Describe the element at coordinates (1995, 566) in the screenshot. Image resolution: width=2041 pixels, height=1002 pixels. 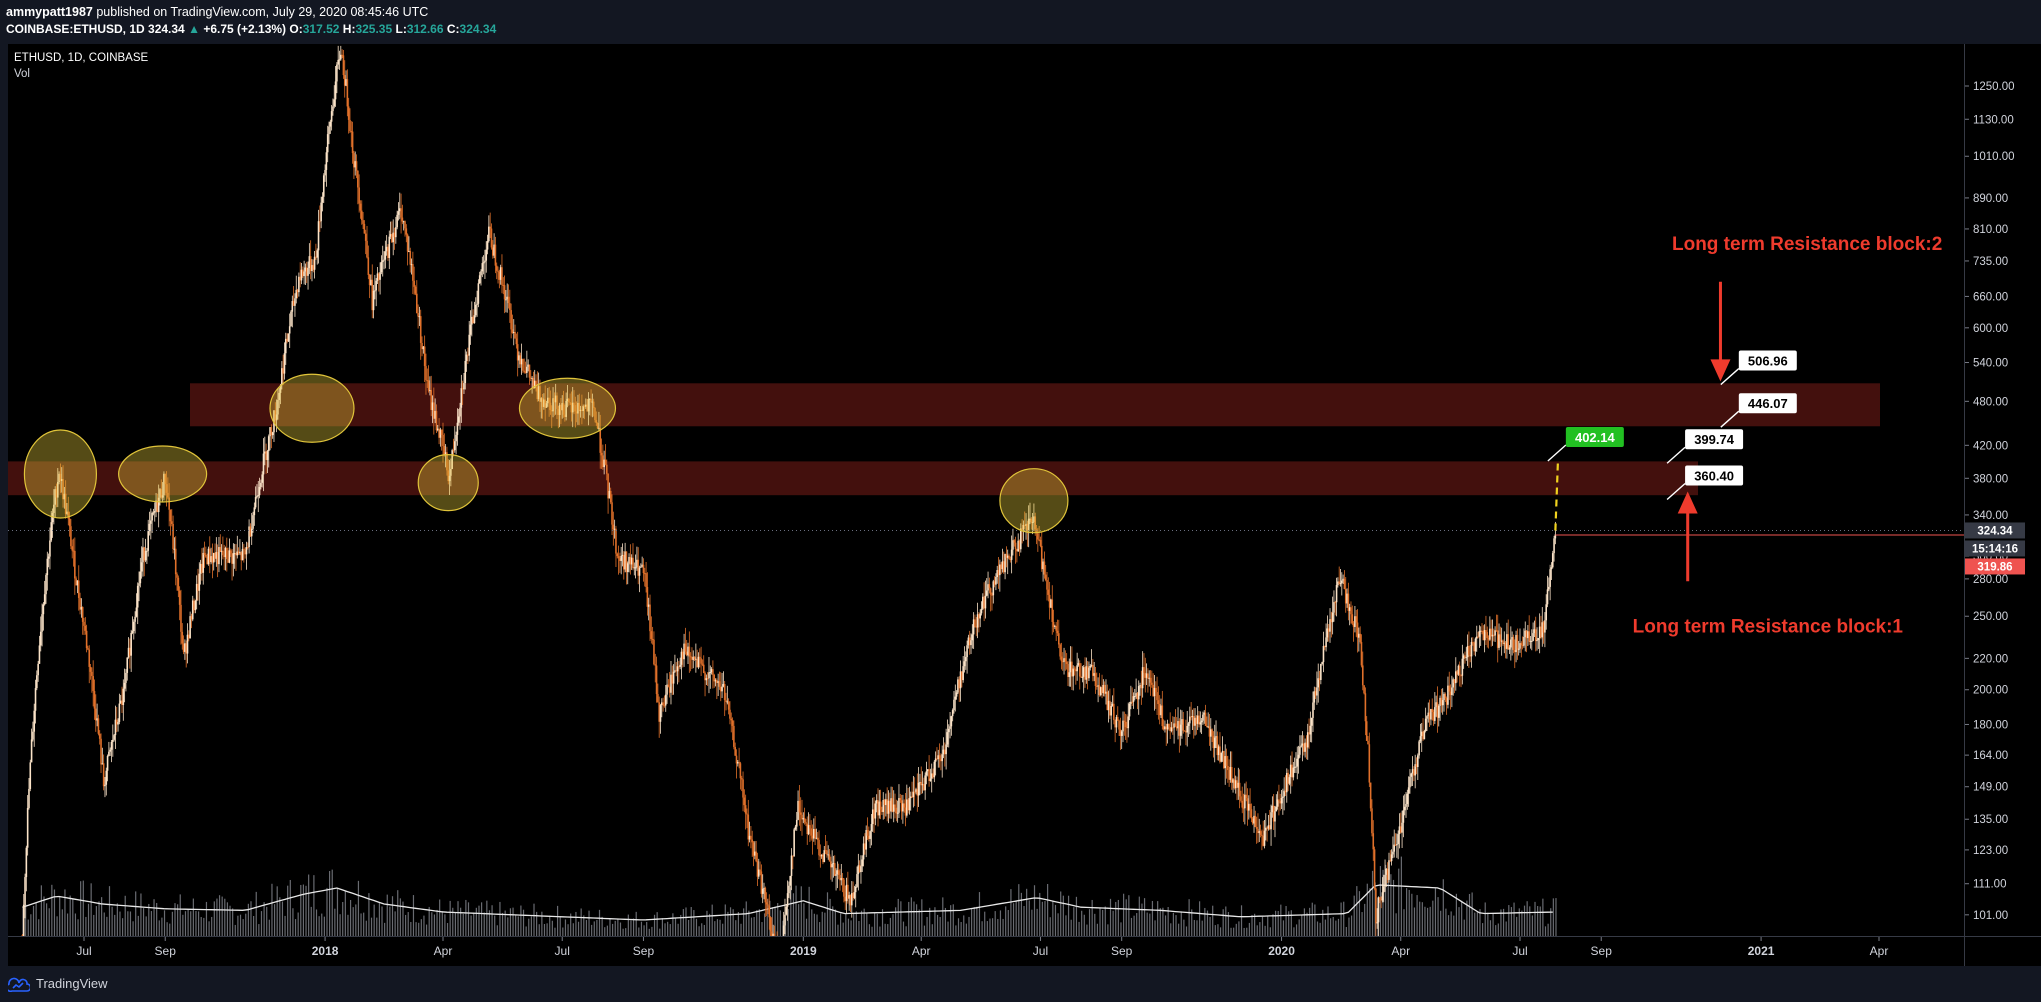
I see `prev-close-tag-bg` at that location.